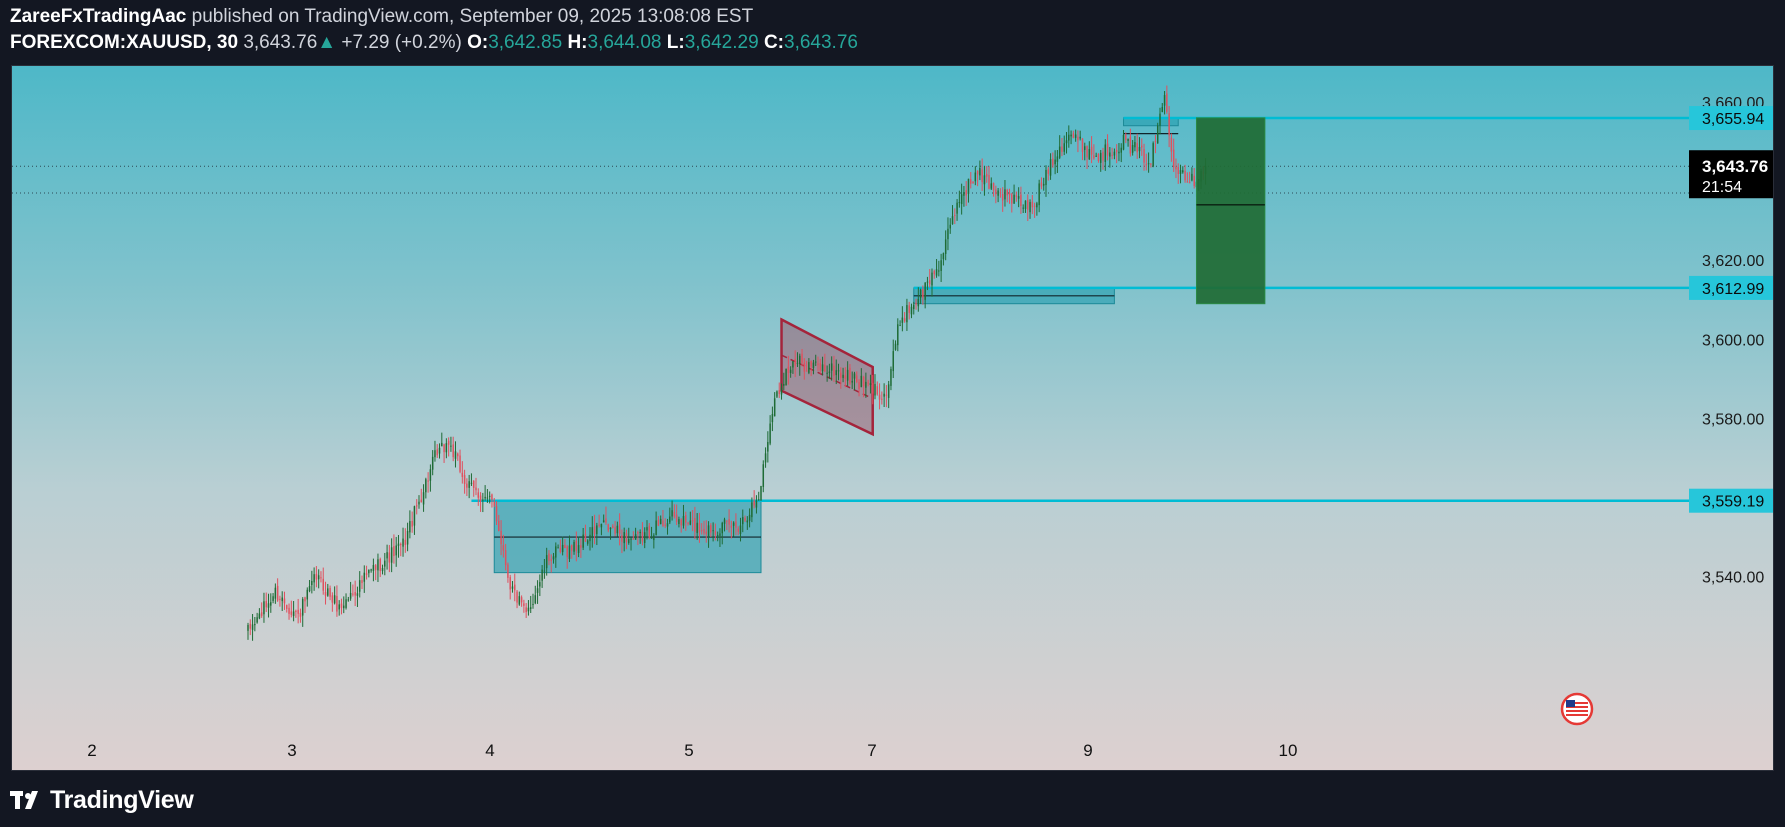 Image resolution: width=1785 pixels, height=827 pixels. Describe the element at coordinates (1733, 119) in the screenshot. I see `level-price-label: 3,655.94` at that location.